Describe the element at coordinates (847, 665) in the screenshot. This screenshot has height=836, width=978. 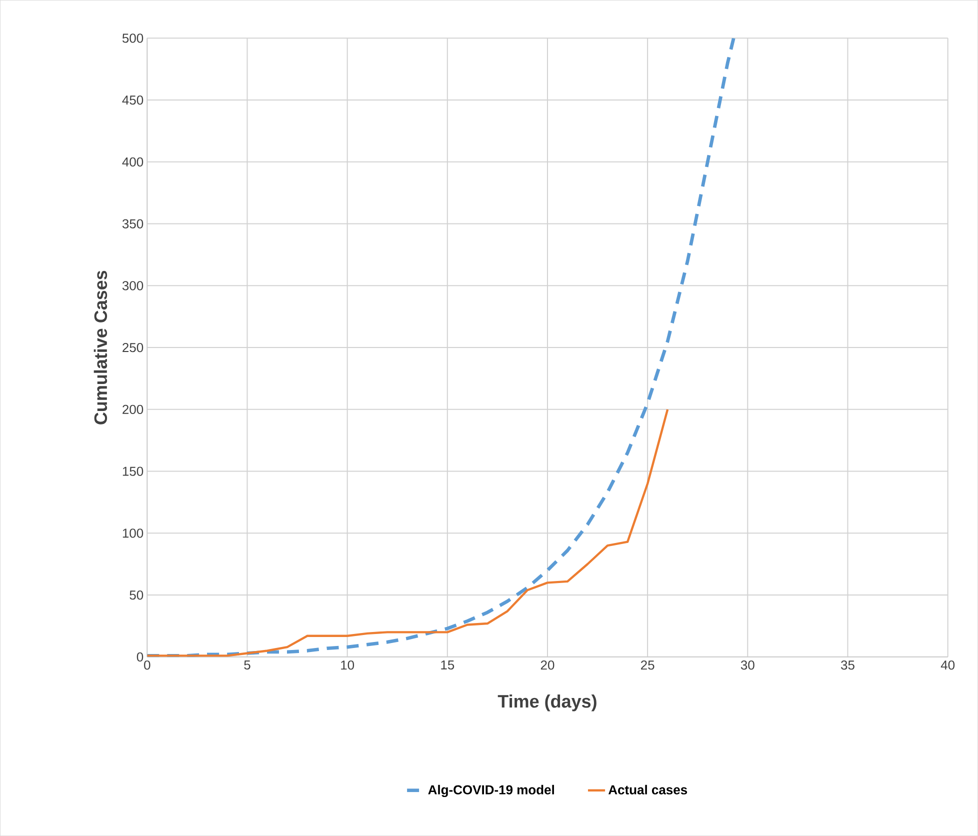
I see `x-tick-label: 35` at that location.